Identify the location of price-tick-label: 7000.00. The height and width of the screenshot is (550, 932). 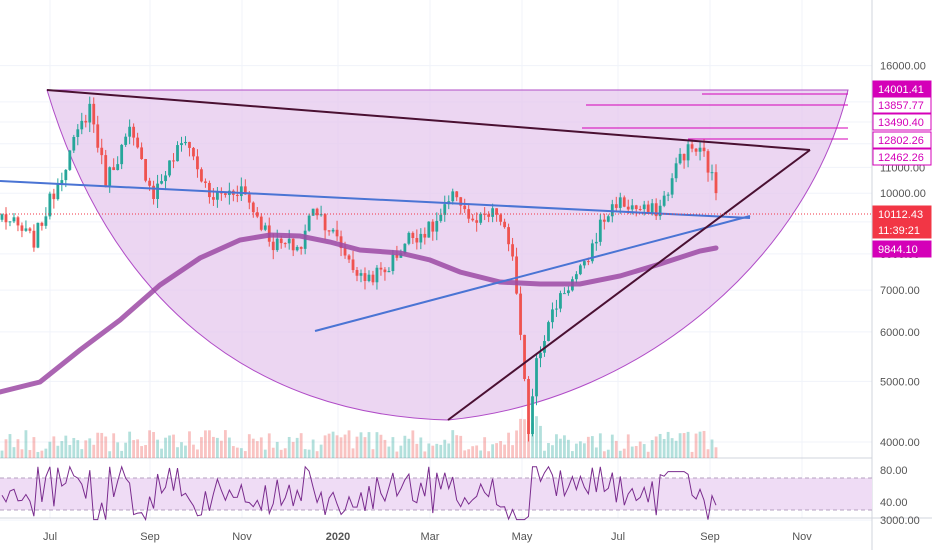
(900, 291).